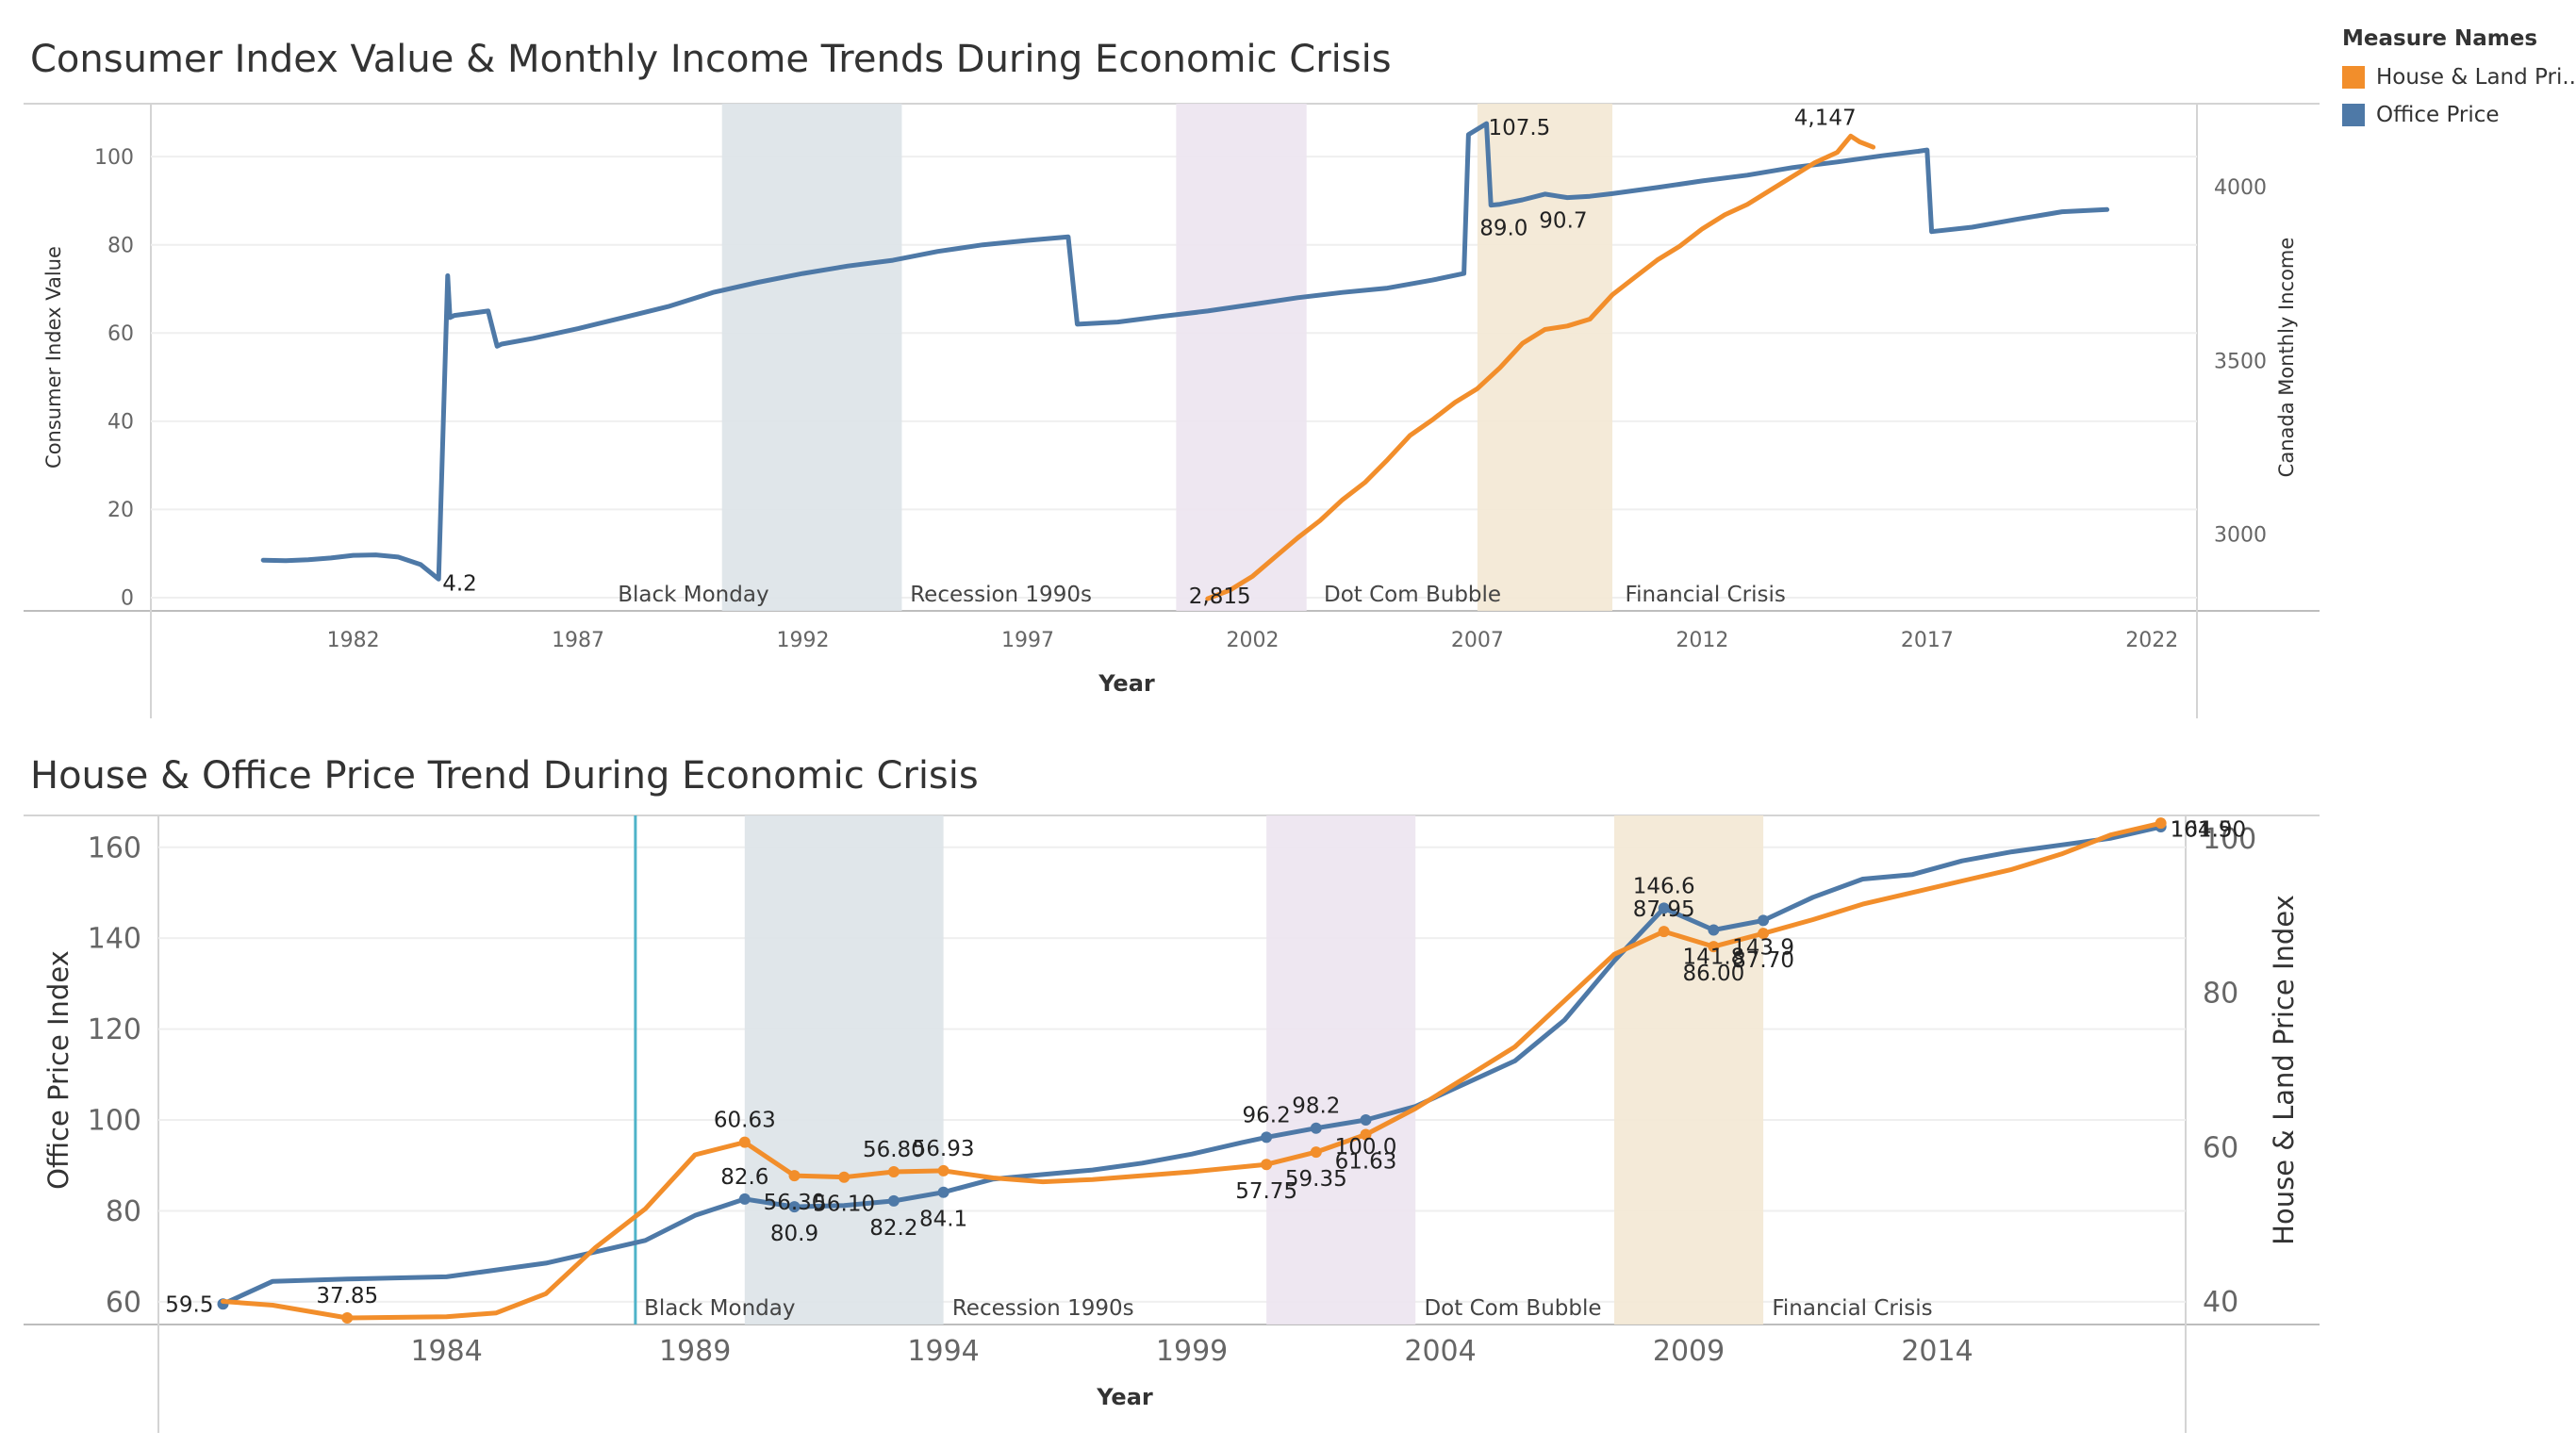 This screenshot has width=2576, height=1448. What do you see at coordinates (353, 640) in the screenshot?
I see `c0-x-tick-label: 1982` at bounding box center [353, 640].